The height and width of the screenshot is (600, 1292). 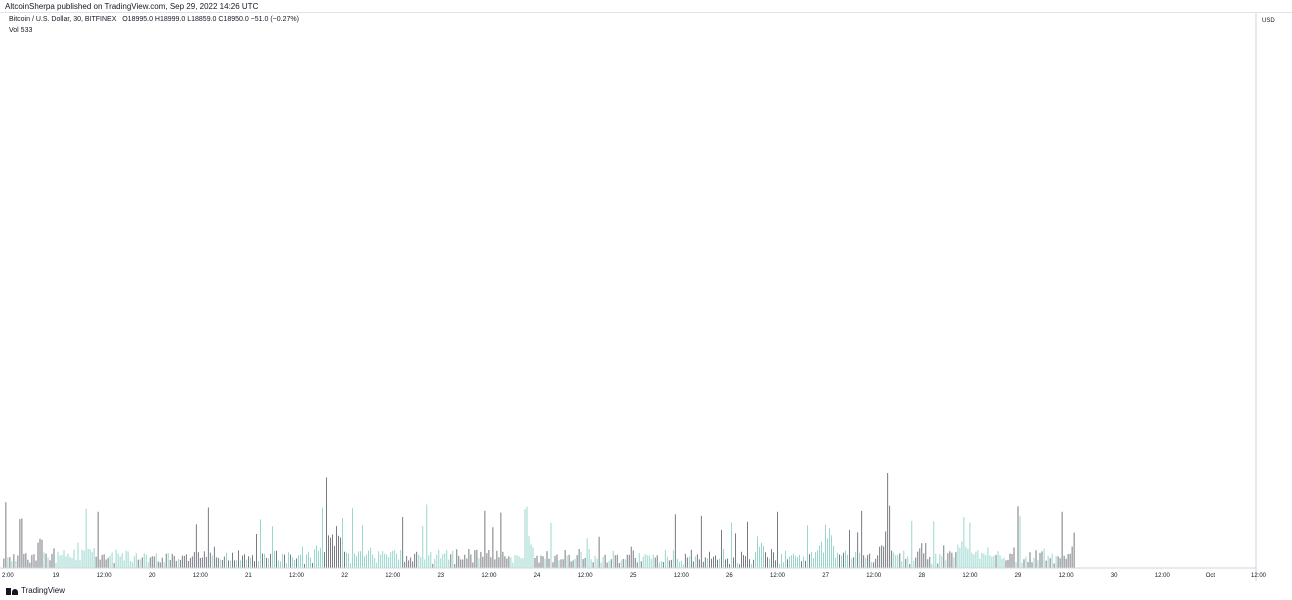 What do you see at coordinates (539, 520) in the screenshot?
I see `volume-bars` at bounding box center [539, 520].